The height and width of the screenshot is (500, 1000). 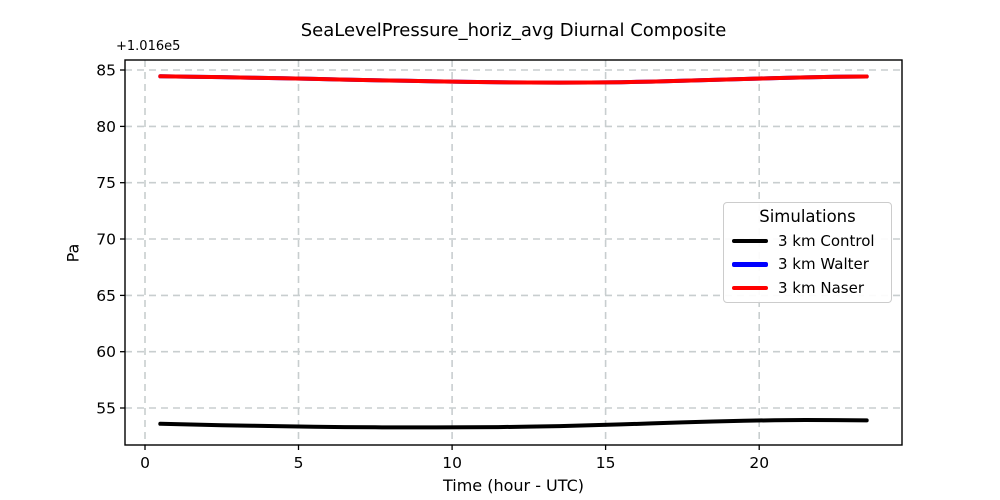 What do you see at coordinates (106, 409) in the screenshot?
I see `y-tick-label: 55` at bounding box center [106, 409].